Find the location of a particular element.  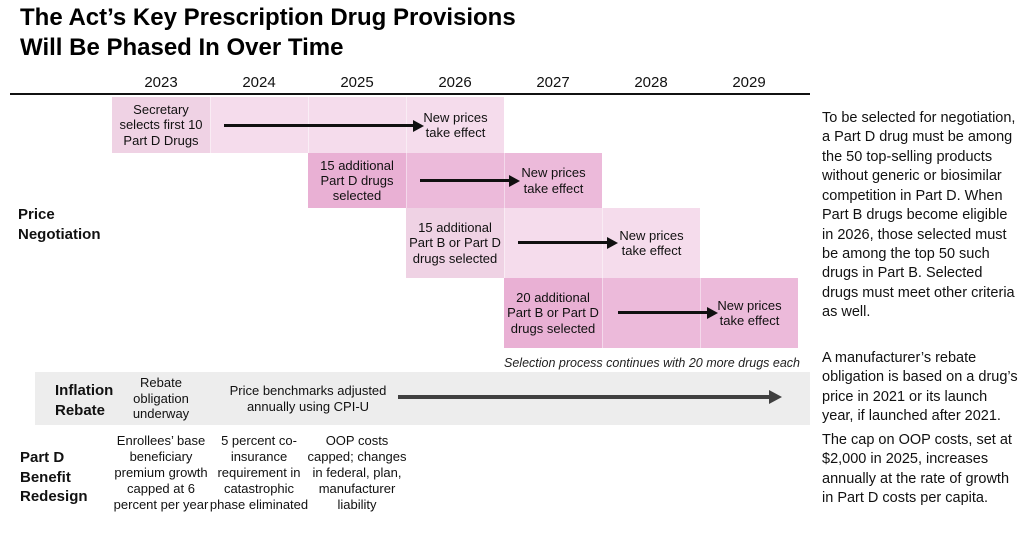

year-label: 2023 is located at coordinates (161, 82).